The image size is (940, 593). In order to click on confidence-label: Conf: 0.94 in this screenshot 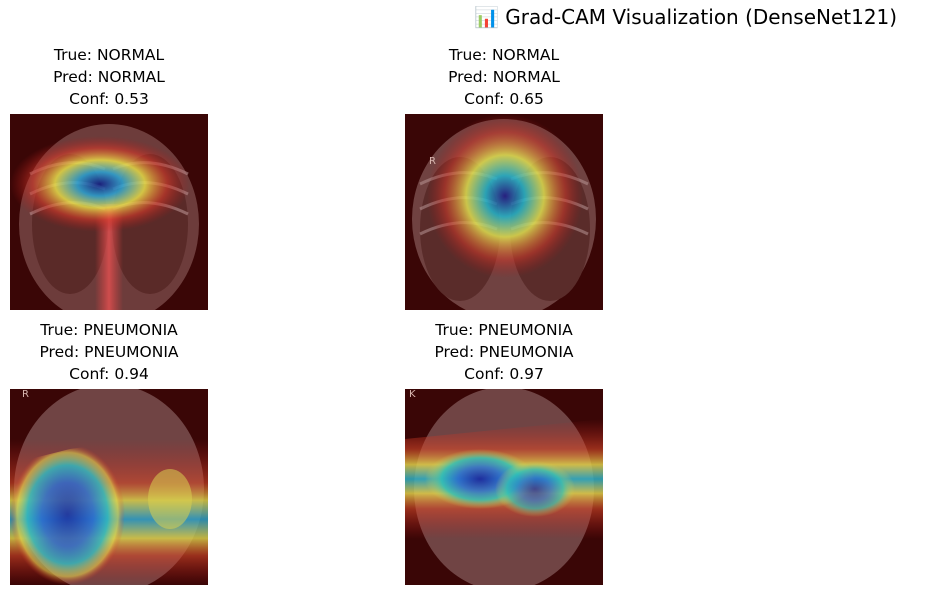, I will do `click(109, 374)`.